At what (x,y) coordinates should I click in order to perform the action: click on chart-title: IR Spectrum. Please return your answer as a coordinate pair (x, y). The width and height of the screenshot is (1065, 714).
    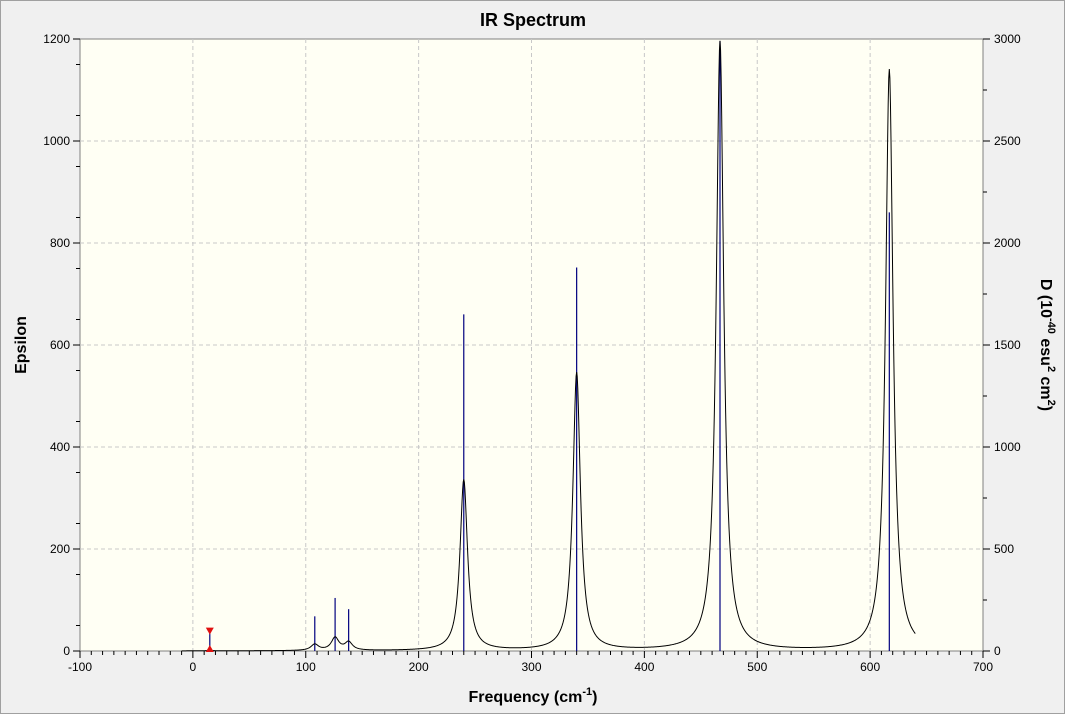
    Looking at the image, I should click on (533, 20).